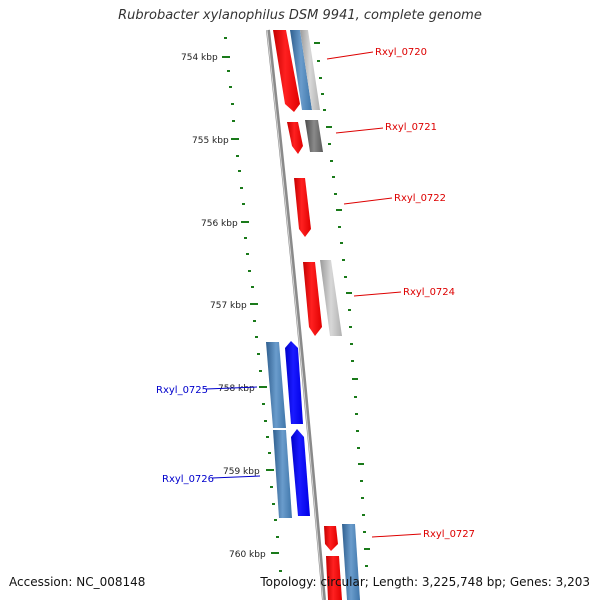 The image size is (600, 600). I want to click on gene-rxyl-0720-steel-track, so click(301, 70).